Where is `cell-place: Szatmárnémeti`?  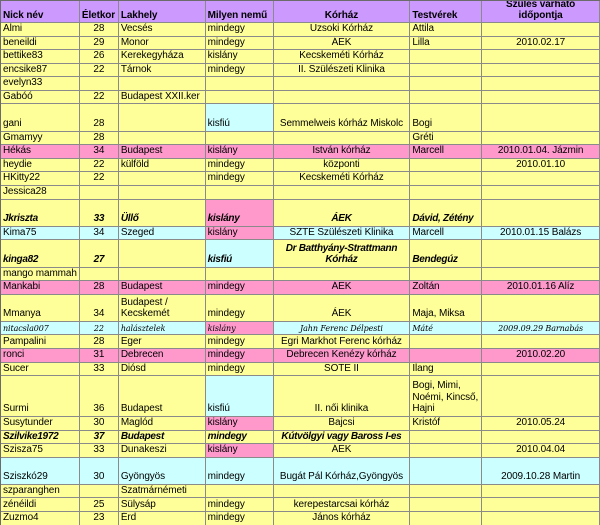
cell-place: Szatmárnémeti is located at coordinates (162, 491).